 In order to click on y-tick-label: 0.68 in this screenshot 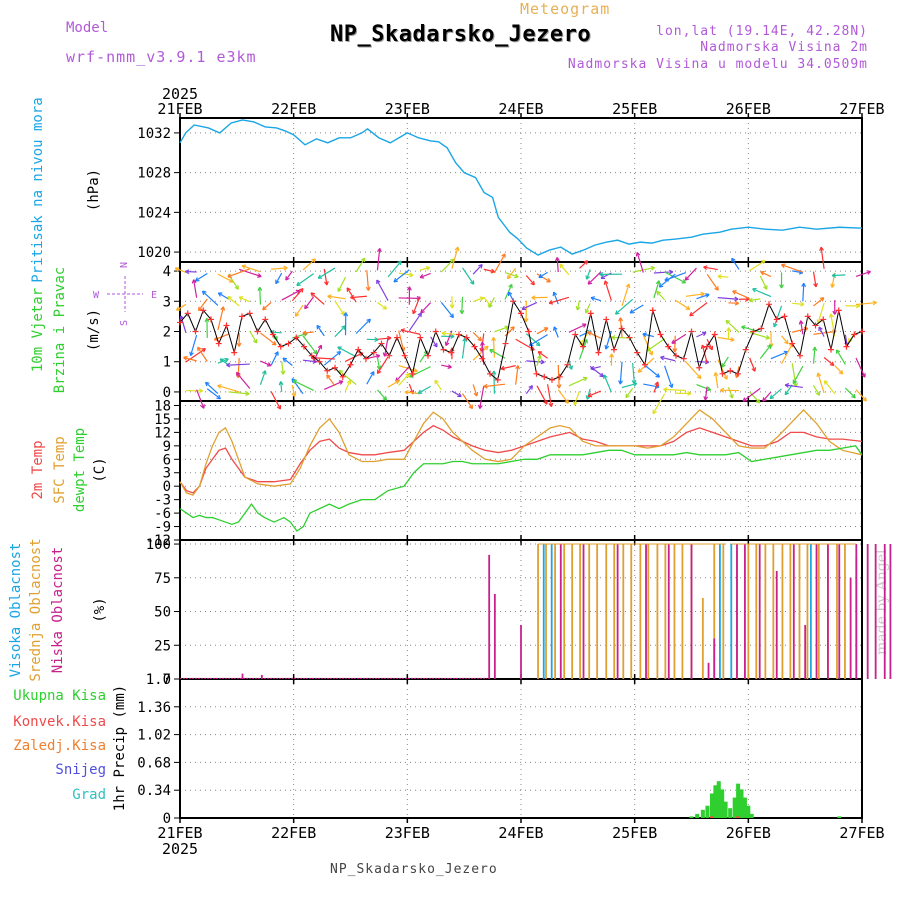, I will do `click(154, 763)`.